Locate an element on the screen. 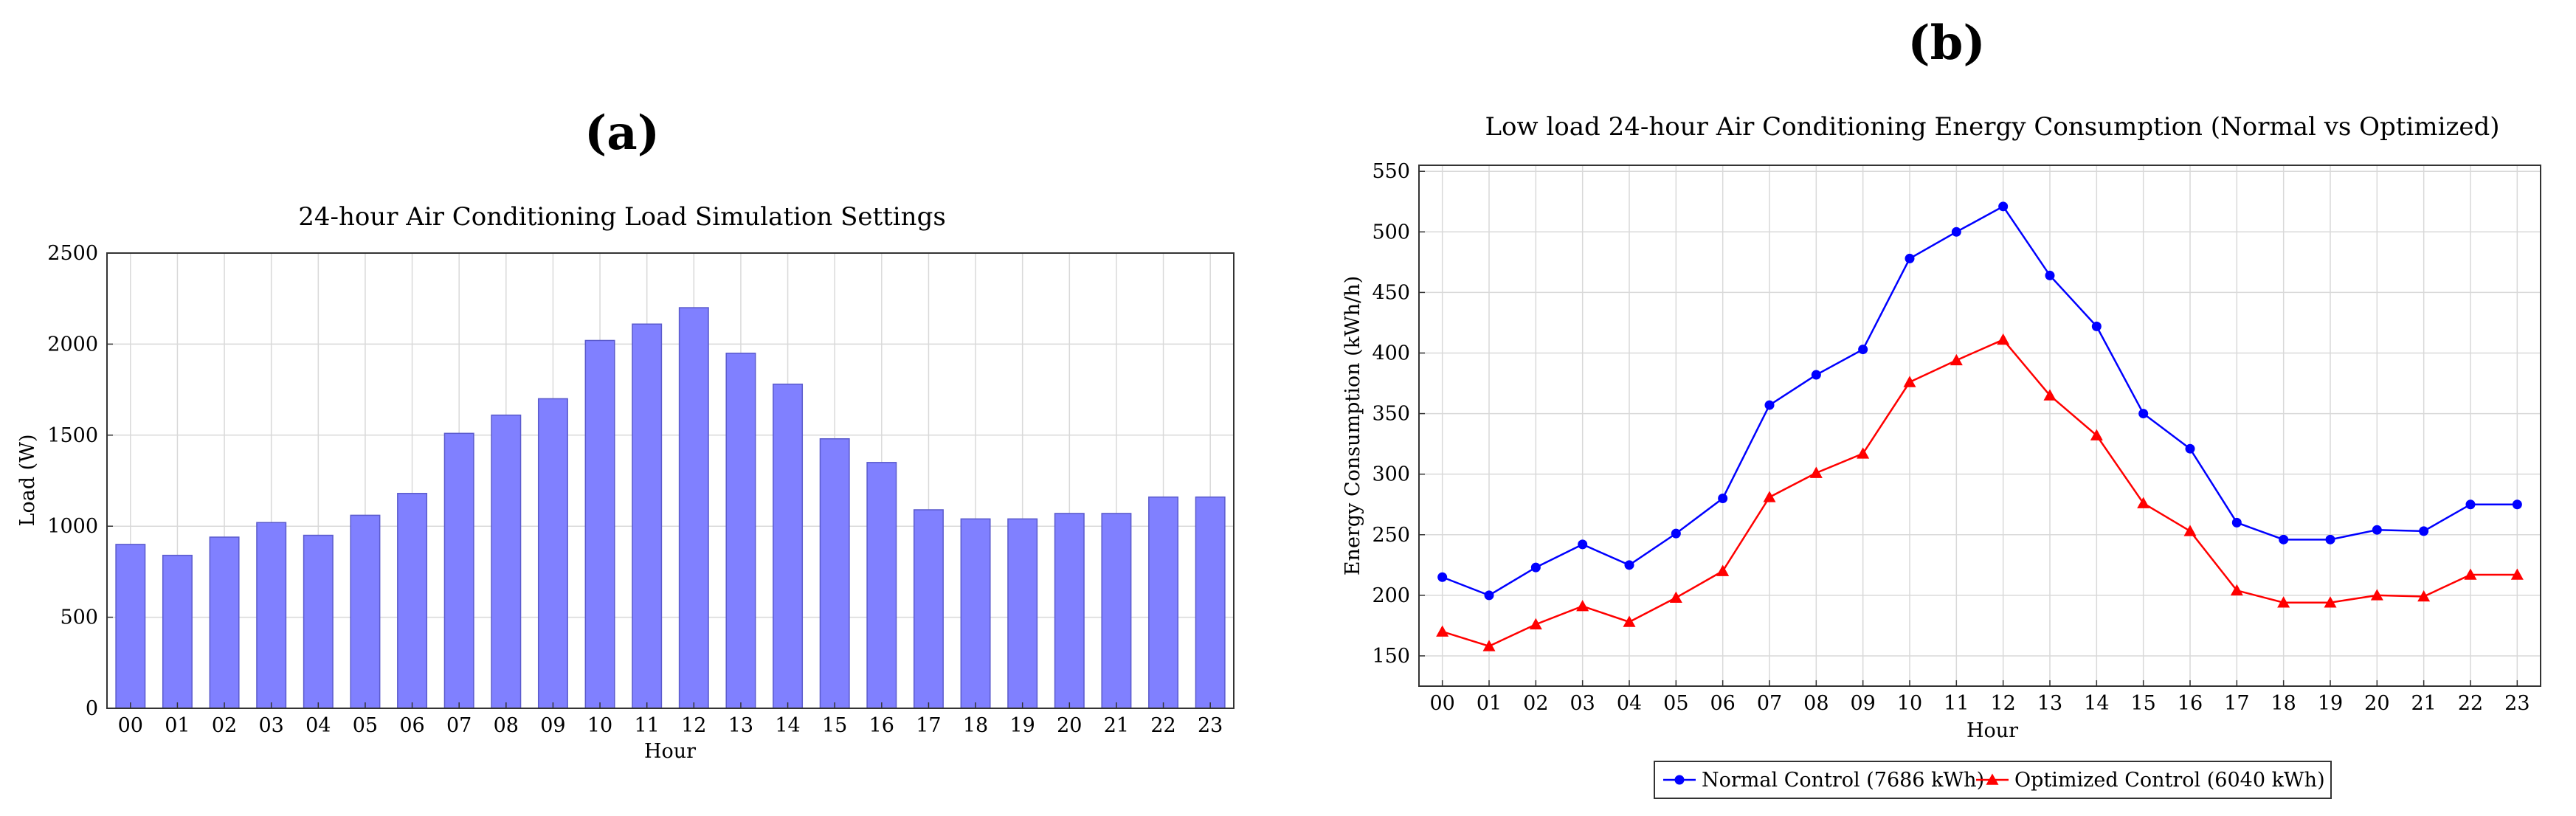 Image resolution: width=2576 pixels, height=816 pixels. x-tick-label: 11 is located at coordinates (1957, 703).